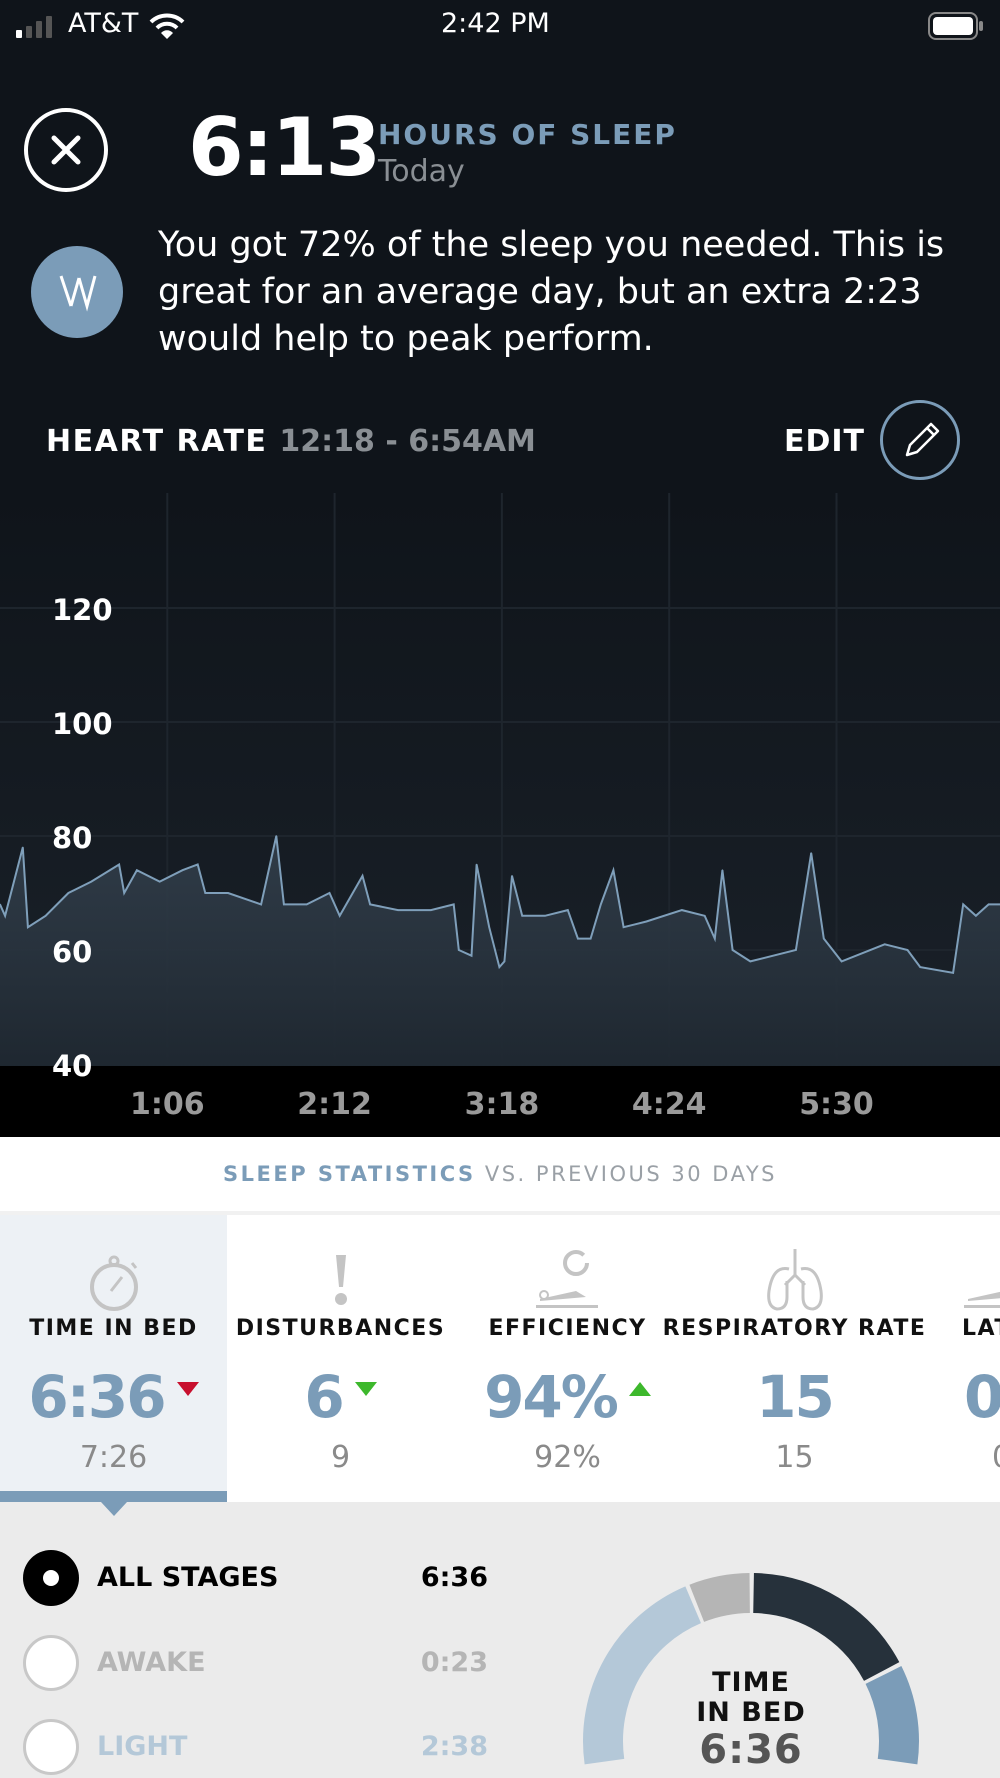  Describe the element at coordinates (982, 1397) in the screenshot. I see `stat-value: 0` at that location.